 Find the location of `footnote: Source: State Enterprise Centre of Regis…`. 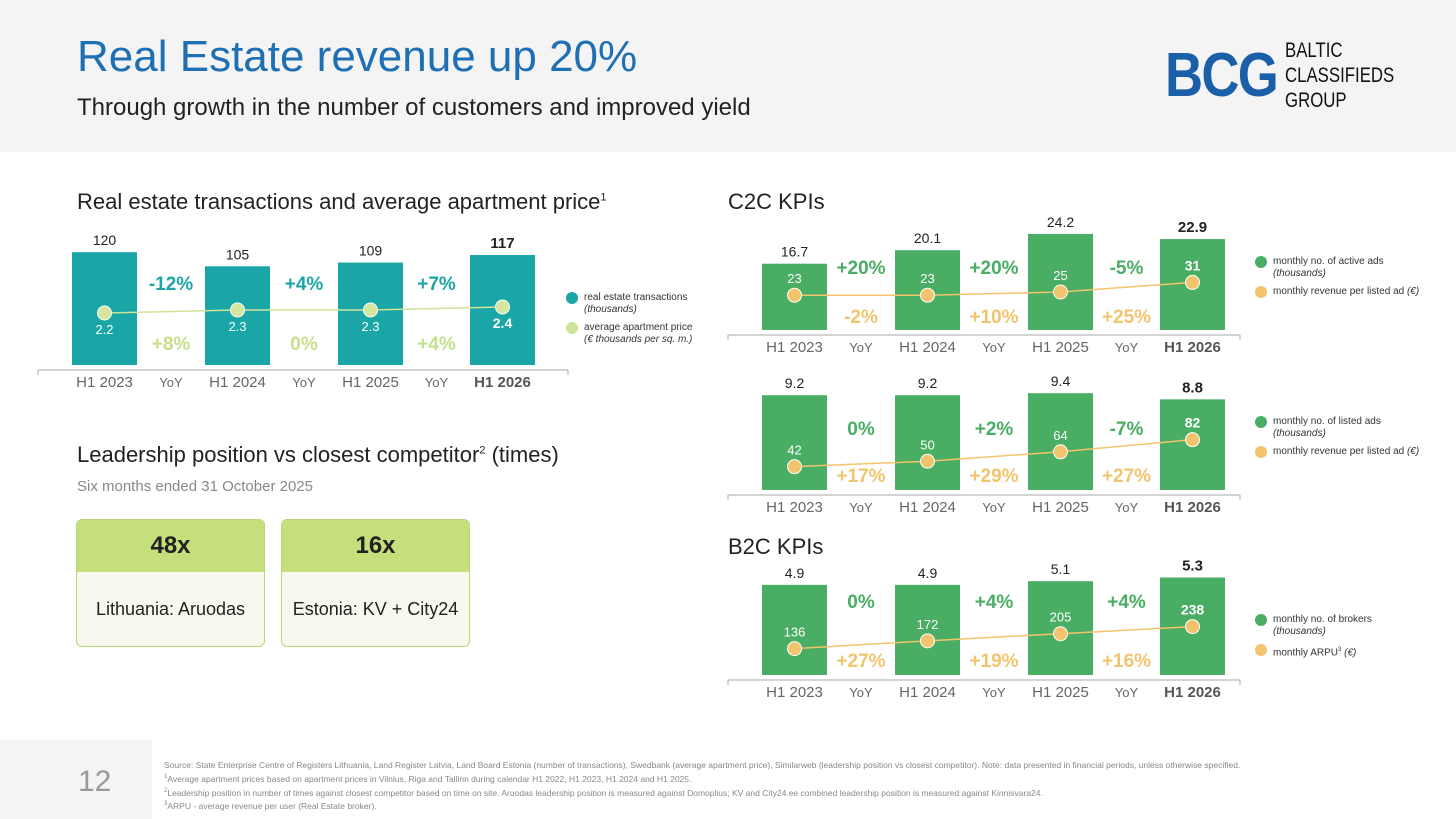

footnote: Source: State Enterprise Centre of Regis… is located at coordinates (702, 764).